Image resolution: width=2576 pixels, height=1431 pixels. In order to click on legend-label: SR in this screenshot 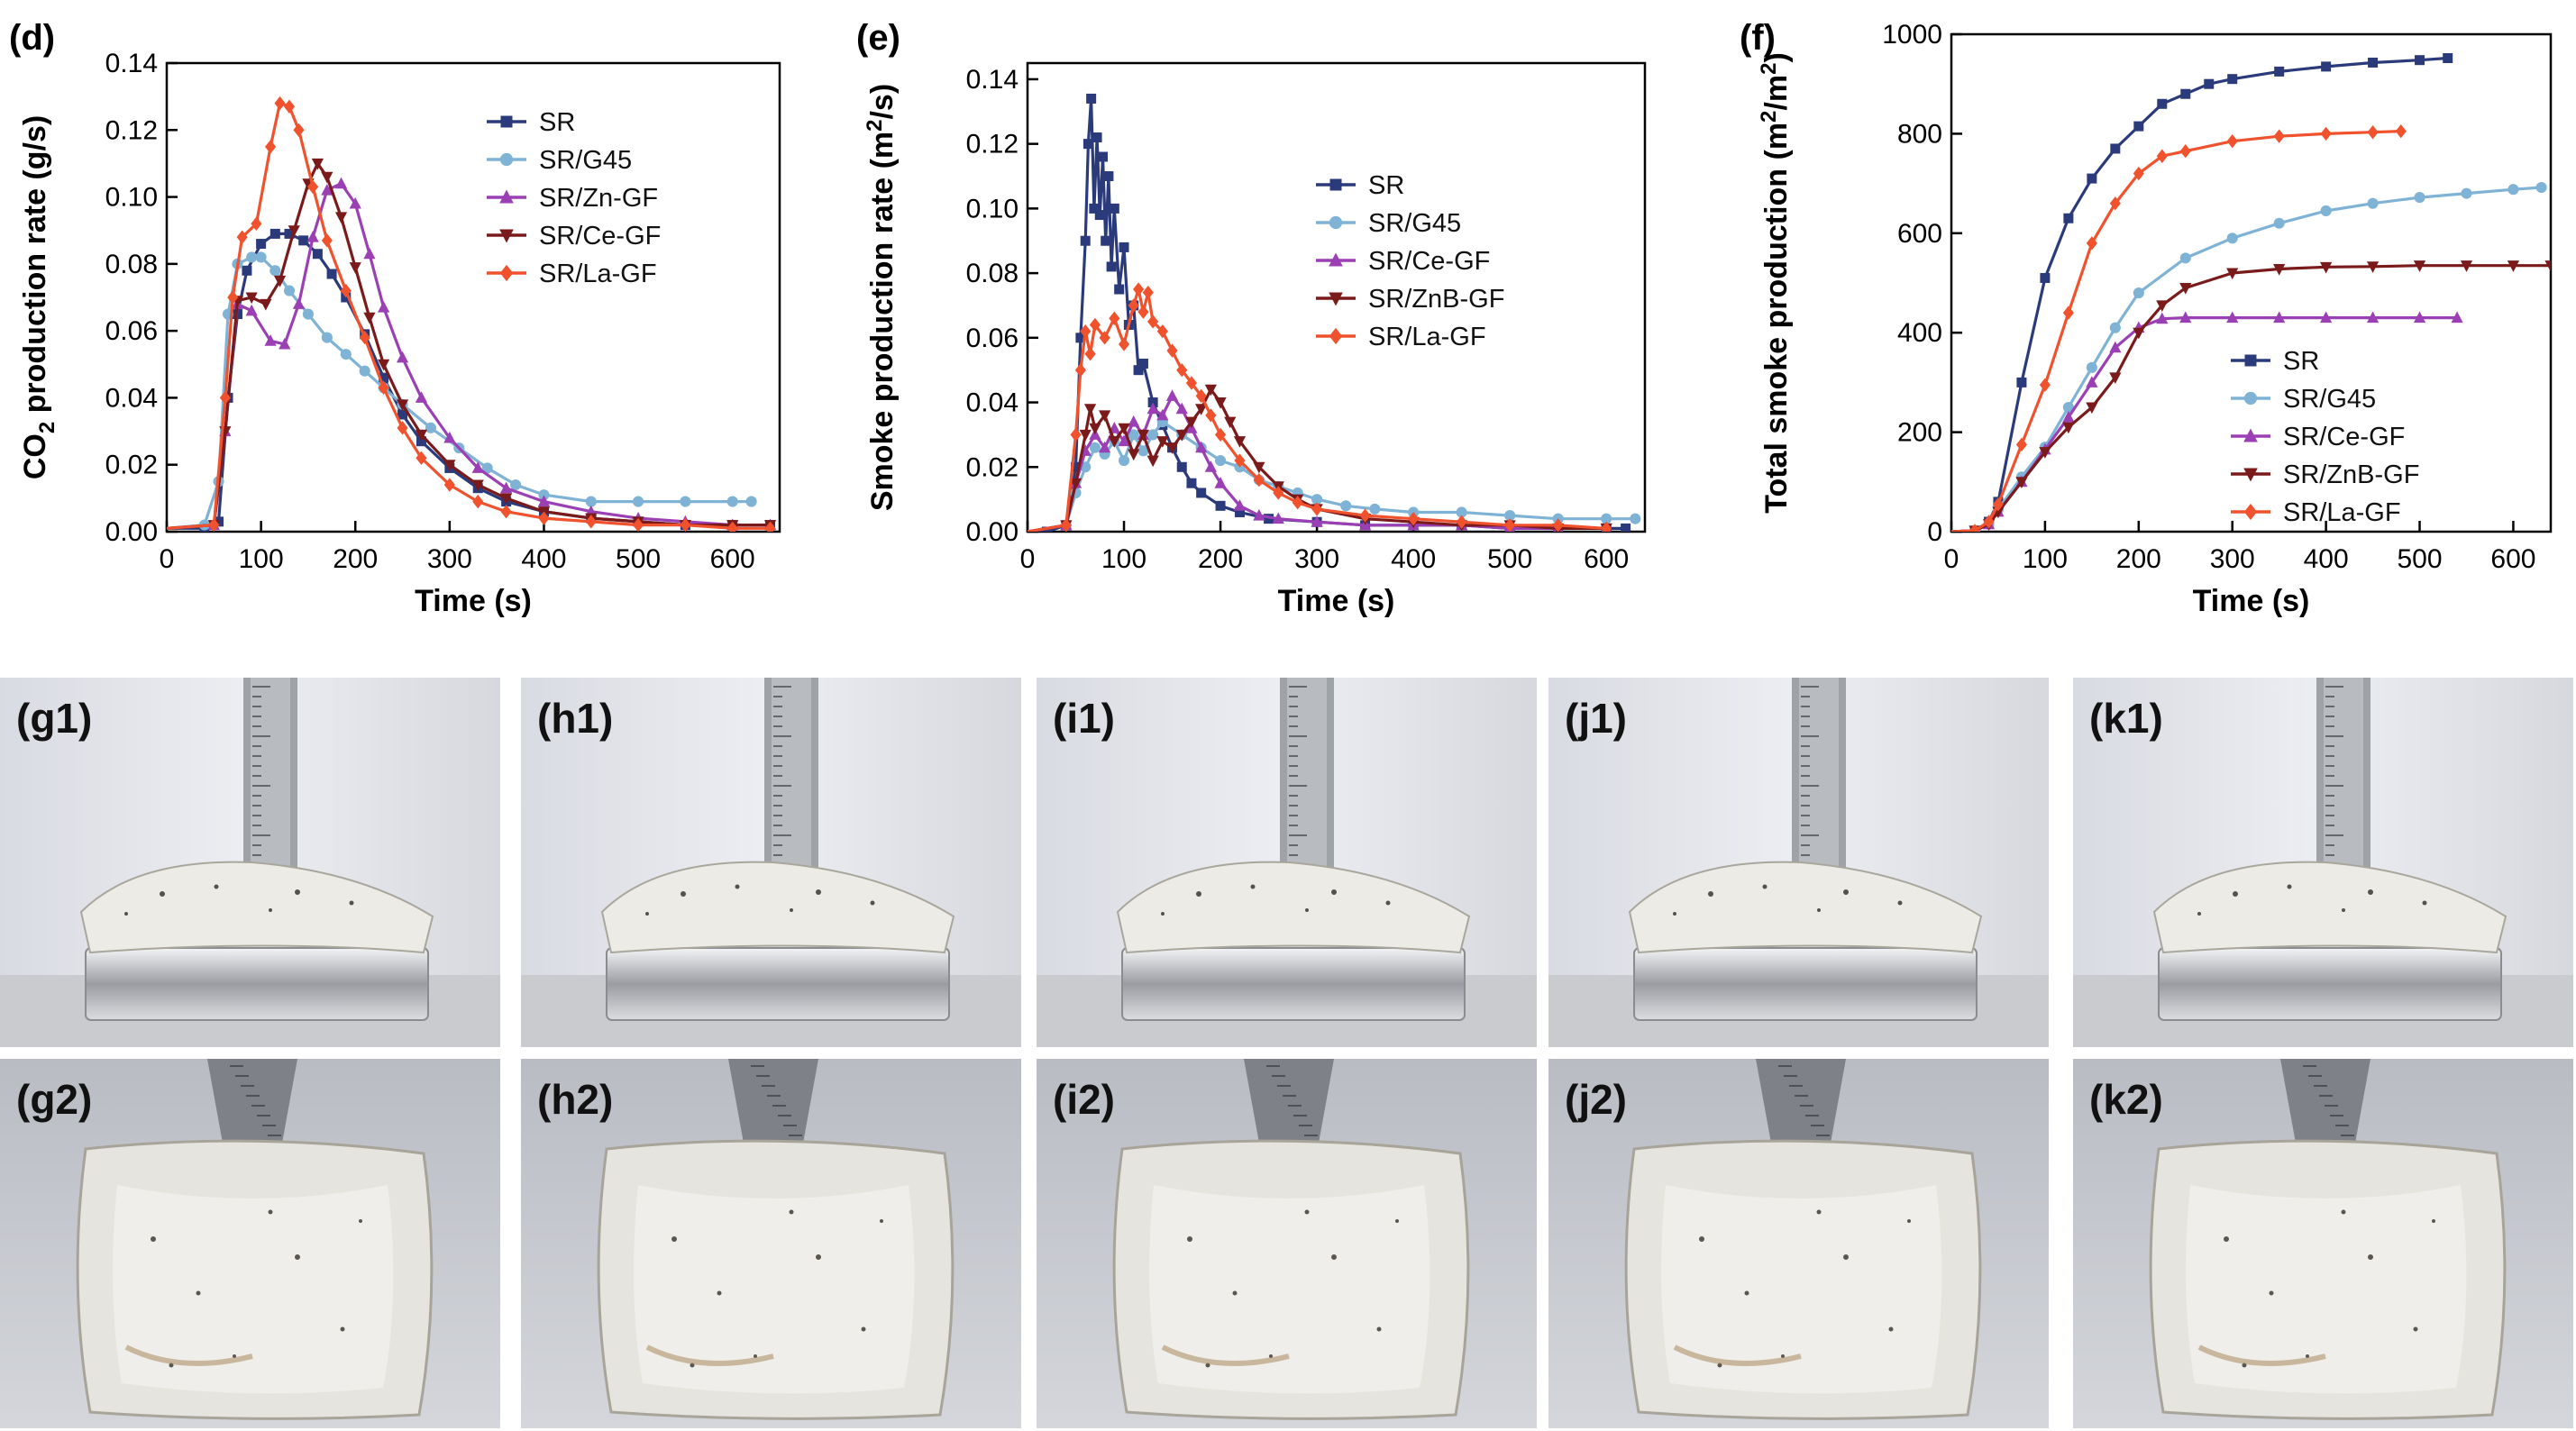, I will do `click(2301, 361)`.